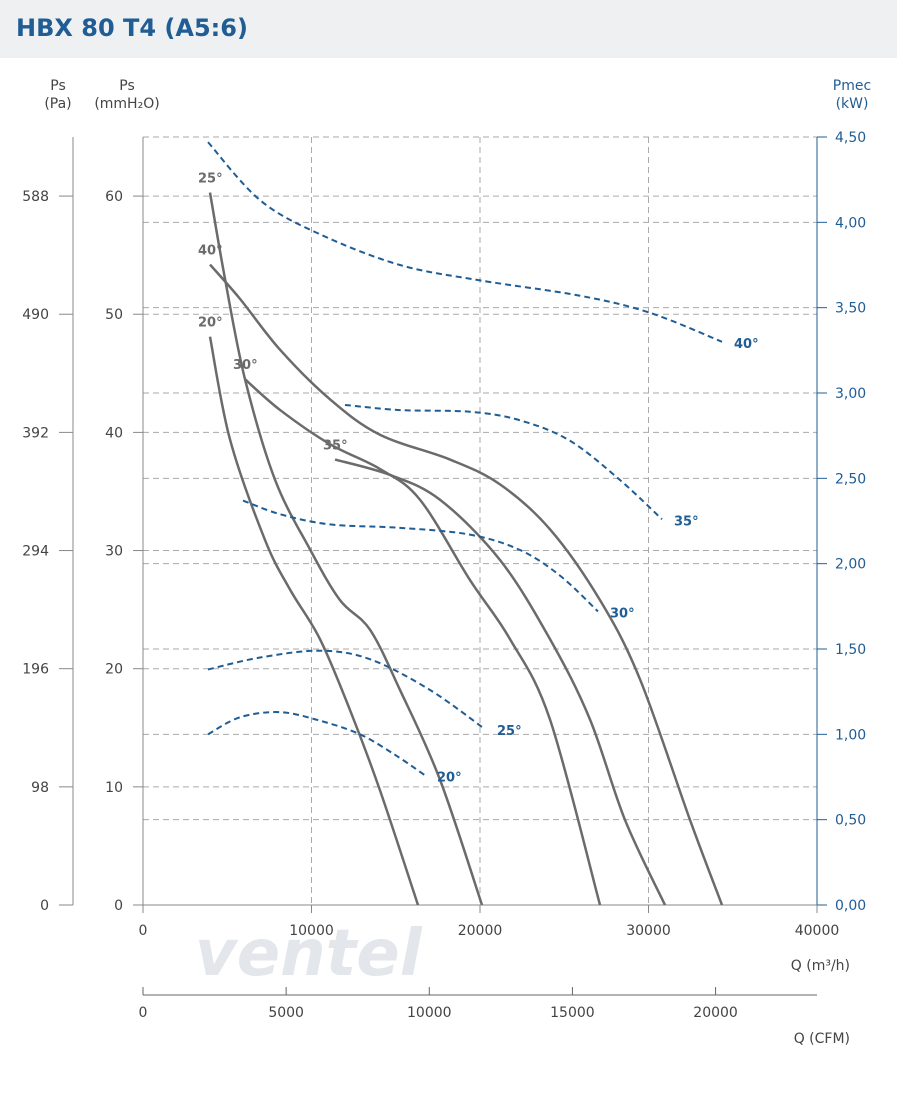 The height and width of the screenshot is (1107, 897). What do you see at coordinates (114, 552) in the screenshot?
I see `y-tick-label: 30` at bounding box center [114, 552].